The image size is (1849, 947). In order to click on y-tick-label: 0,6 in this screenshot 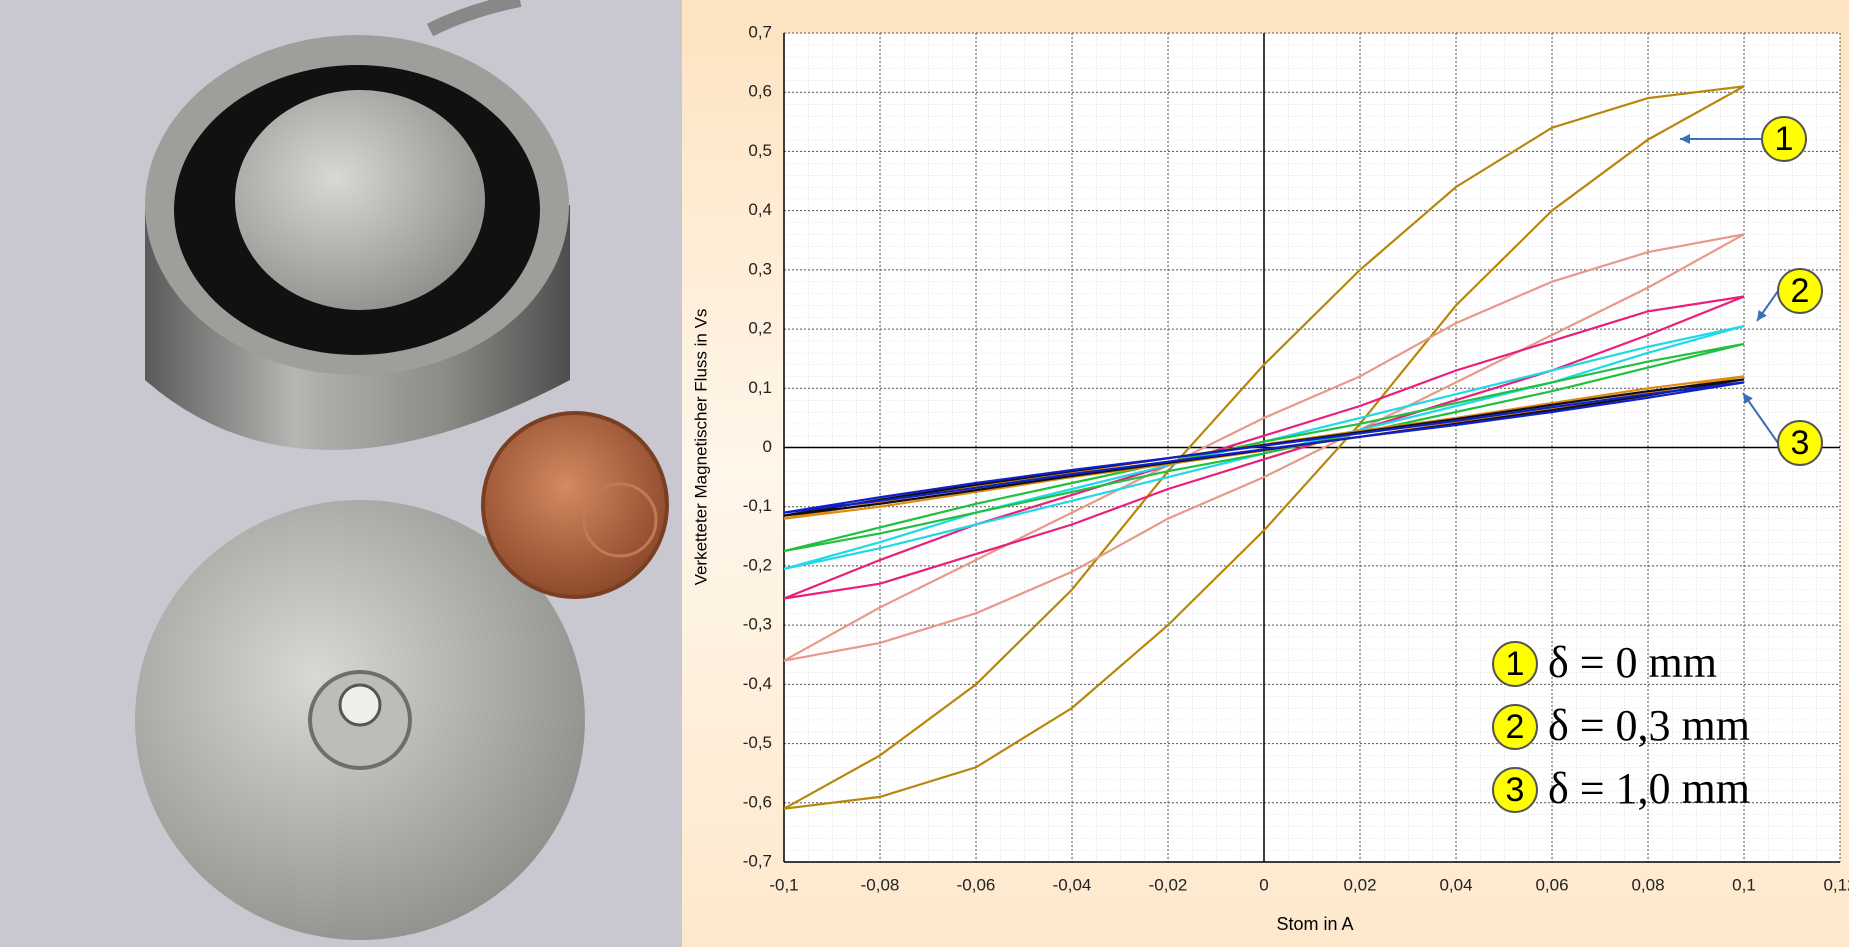, I will do `click(760, 91)`.